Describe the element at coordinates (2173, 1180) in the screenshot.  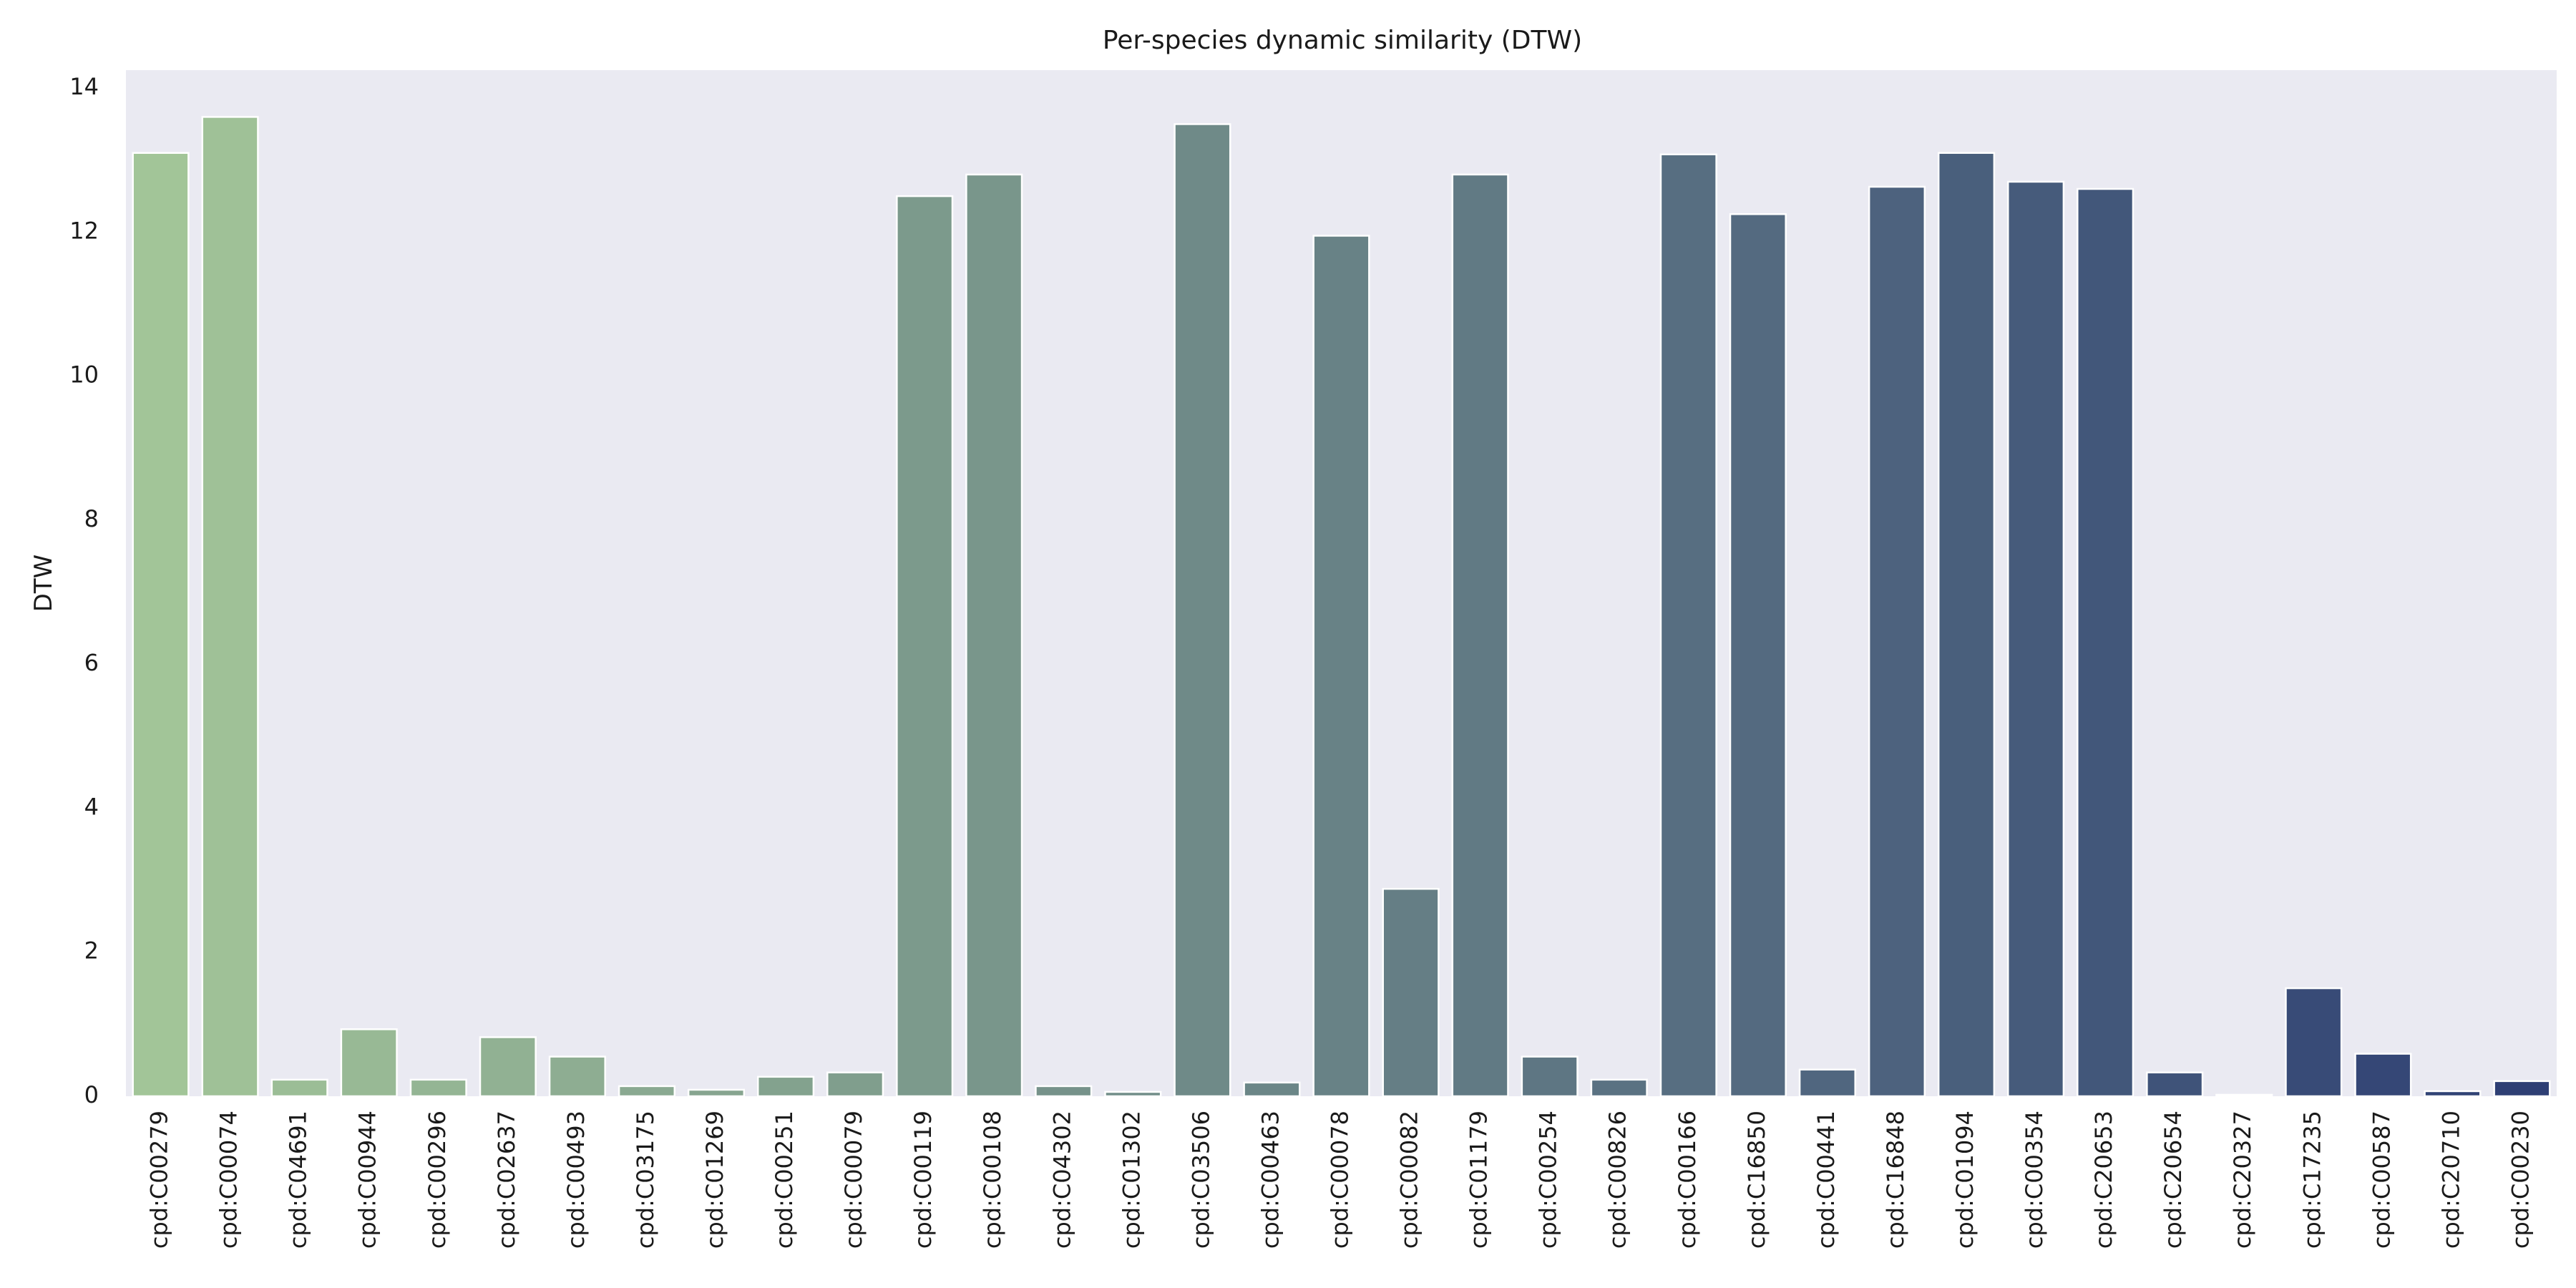
I see `x-tick-label: cpd:C20654` at that location.